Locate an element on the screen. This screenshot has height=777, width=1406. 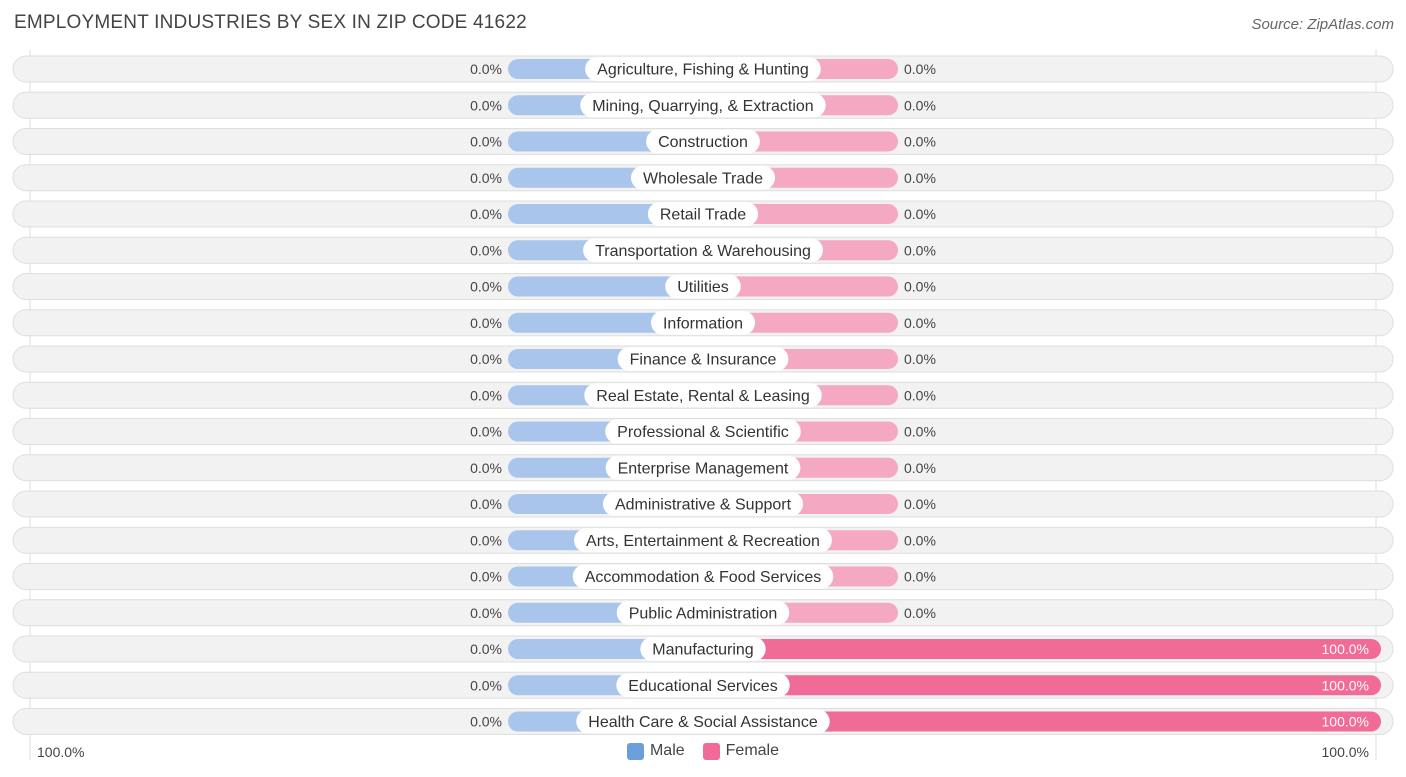
category-label: Construction is located at coordinates (703, 142).